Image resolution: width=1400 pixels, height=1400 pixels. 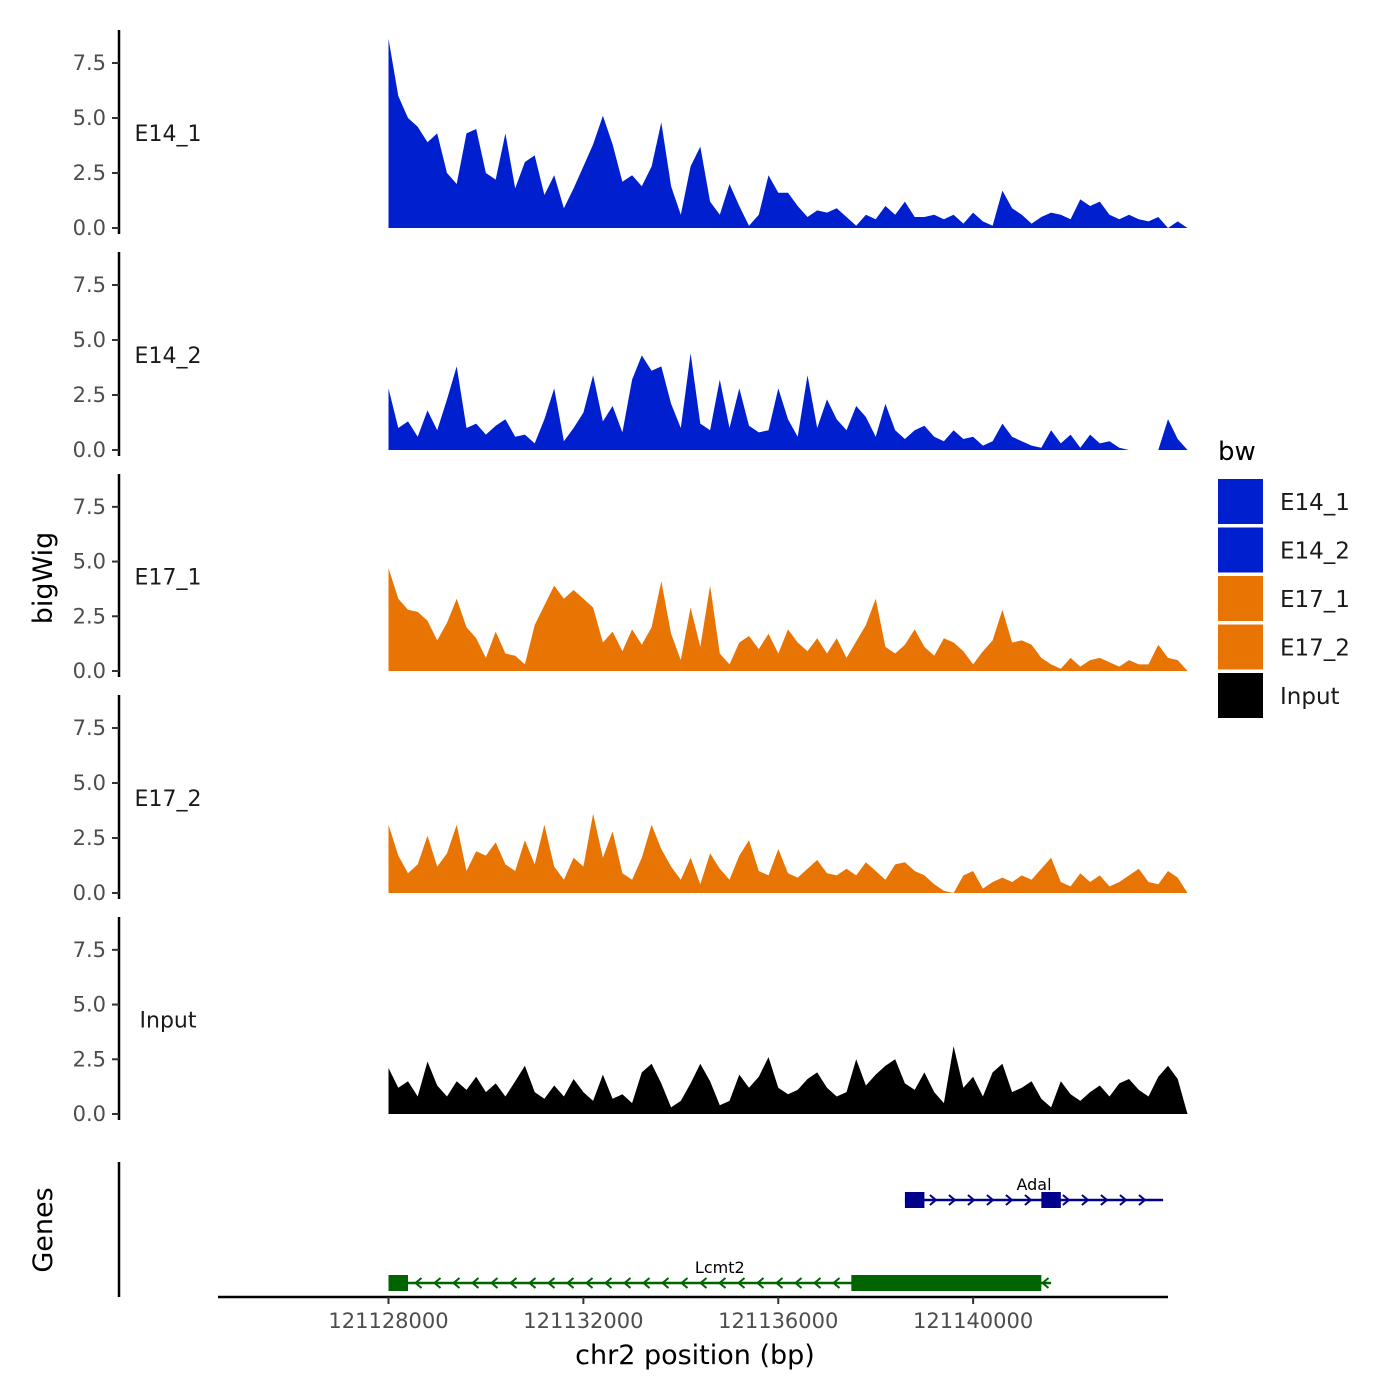 What do you see at coordinates (168, 134) in the screenshot?
I see `track-label: E14_1` at bounding box center [168, 134].